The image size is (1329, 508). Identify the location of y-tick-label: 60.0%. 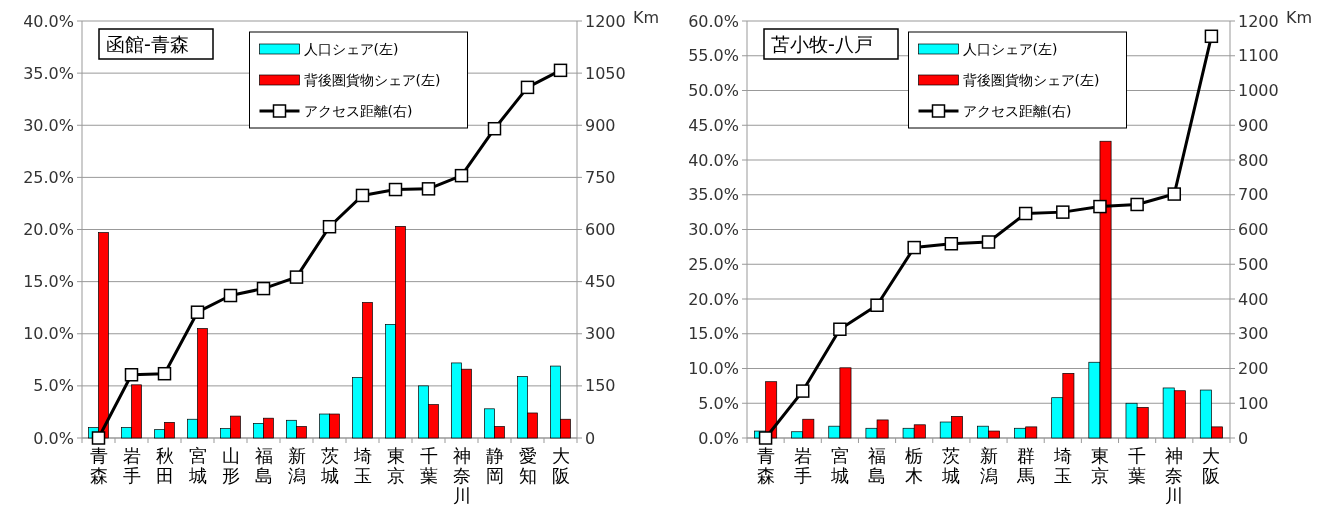
(713, 21).